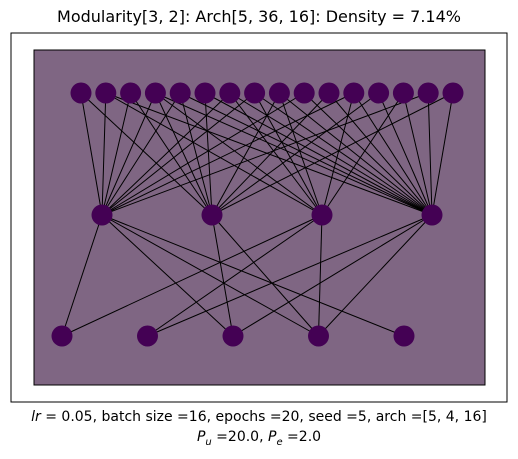  Describe the element at coordinates (201, 437) in the screenshot. I see `pu-symbol: P` at that location.